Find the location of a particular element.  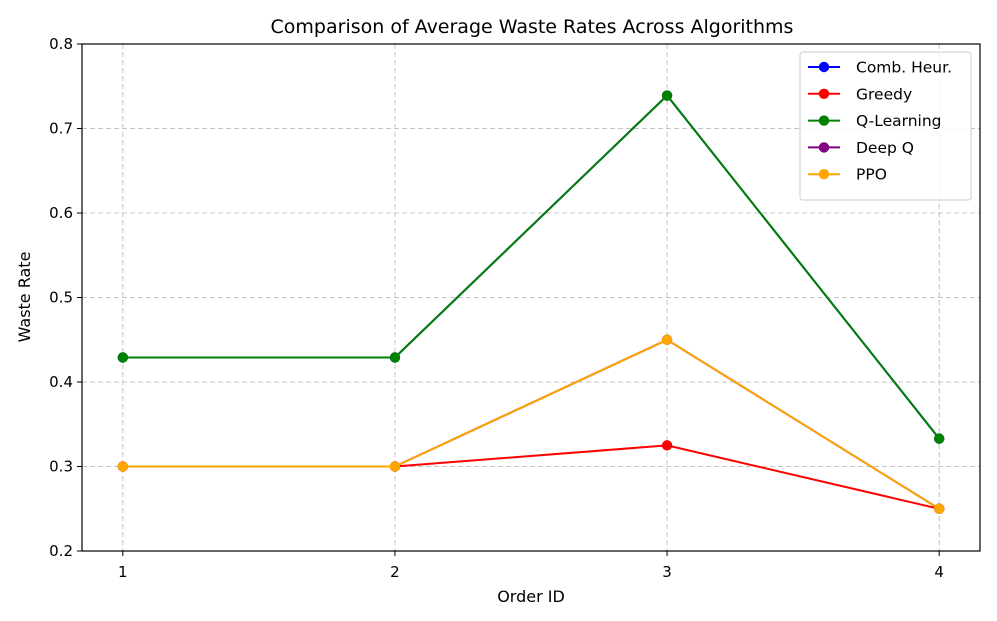

legend-entry: Greedy is located at coordinates (860, 94).